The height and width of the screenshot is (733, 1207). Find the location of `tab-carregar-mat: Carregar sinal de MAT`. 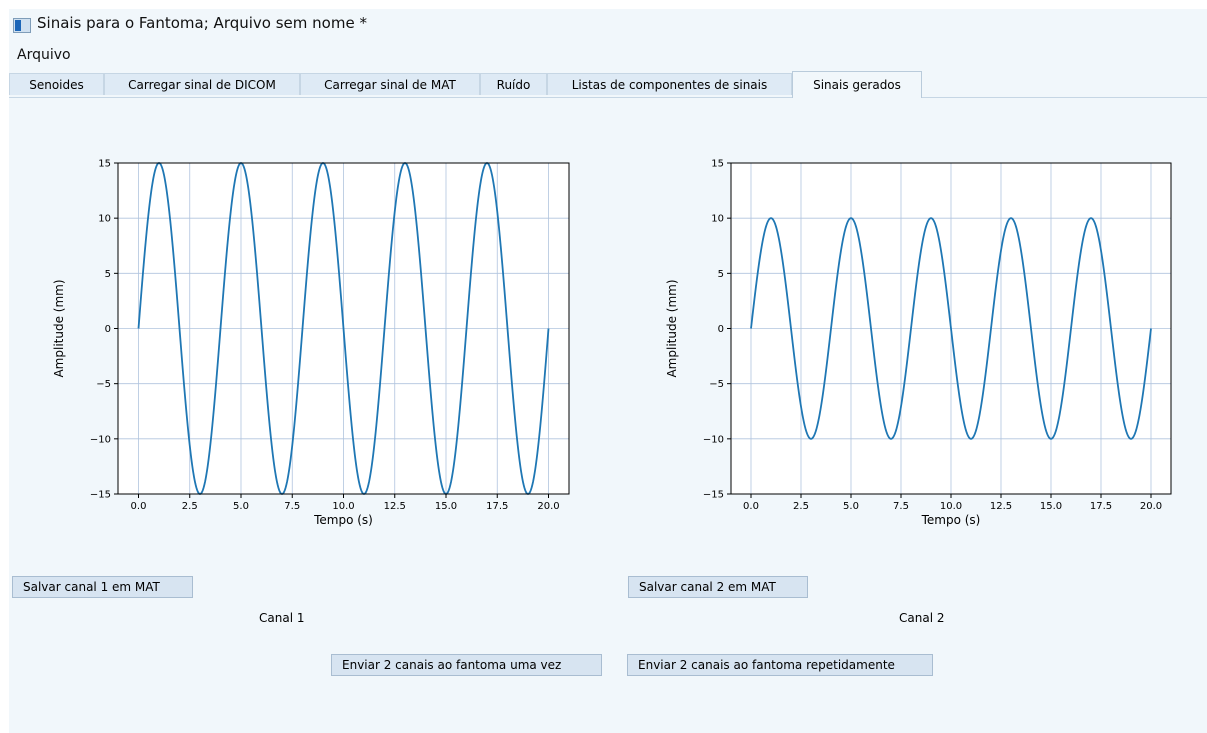

tab-carregar-mat: Carregar sinal de MAT is located at coordinates (390, 84).